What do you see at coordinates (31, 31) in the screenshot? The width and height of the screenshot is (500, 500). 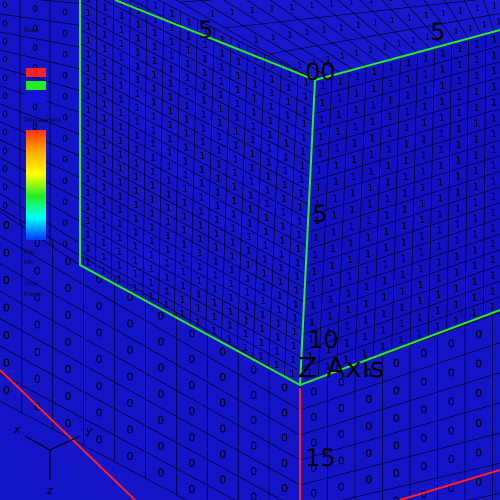 I see `legend-block-title: Block` at bounding box center [31, 31].